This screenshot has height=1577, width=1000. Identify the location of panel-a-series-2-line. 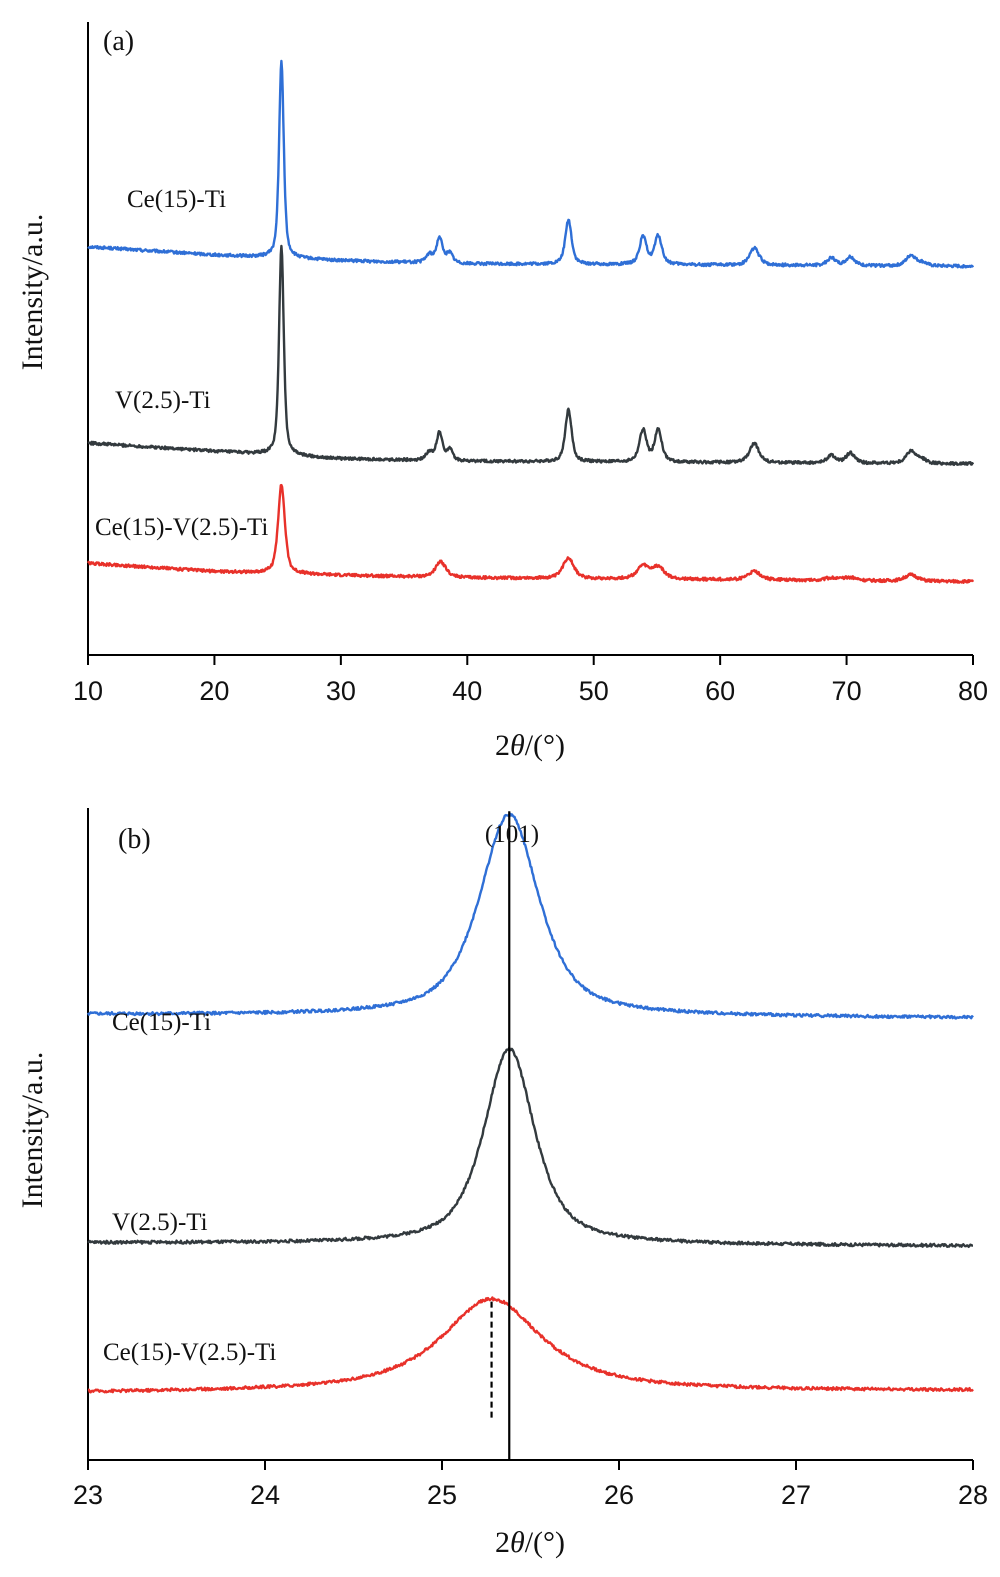
(530, 533).